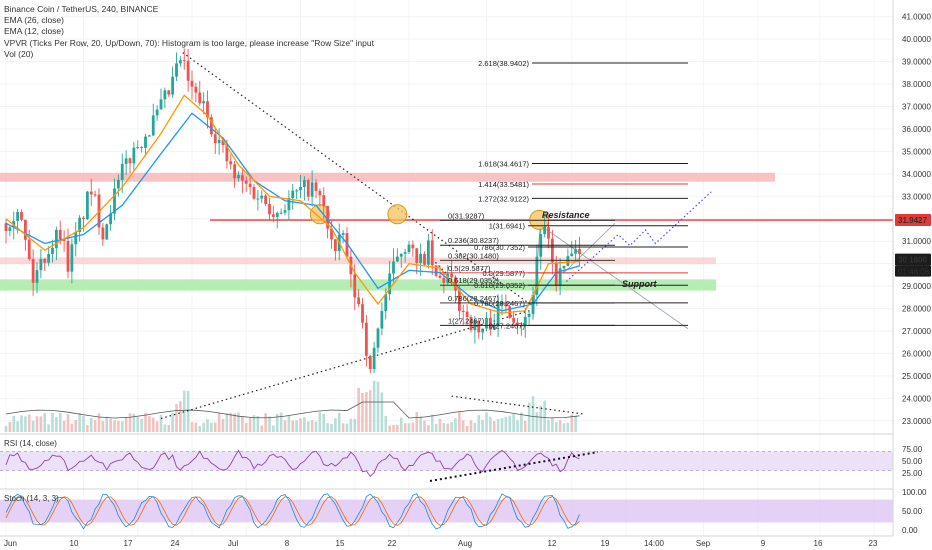 This screenshot has width=932, height=550. What do you see at coordinates (916, 421) in the screenshot?
I see `price-tick-label: 23.0000` at bounding box center [916, 421].